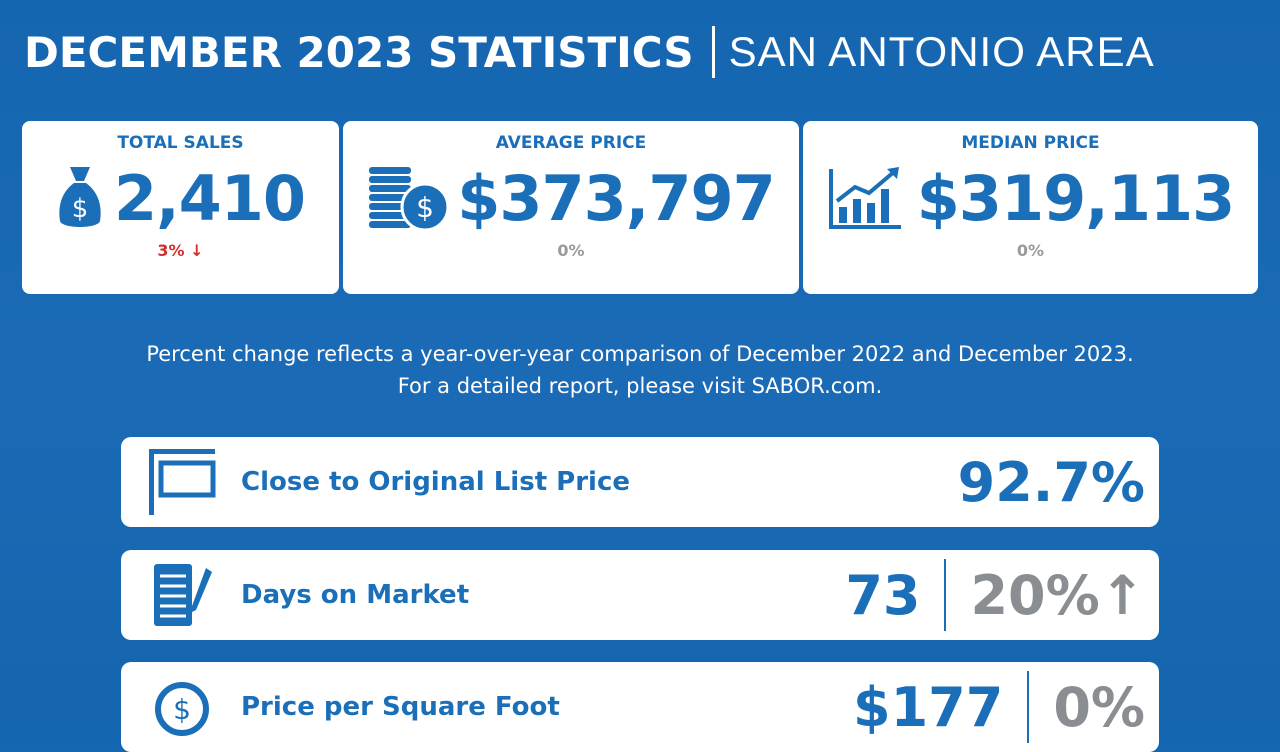  I want to click on card-median-price: MEDIAN PRICE $319,113 0%, so click(1030, 207).